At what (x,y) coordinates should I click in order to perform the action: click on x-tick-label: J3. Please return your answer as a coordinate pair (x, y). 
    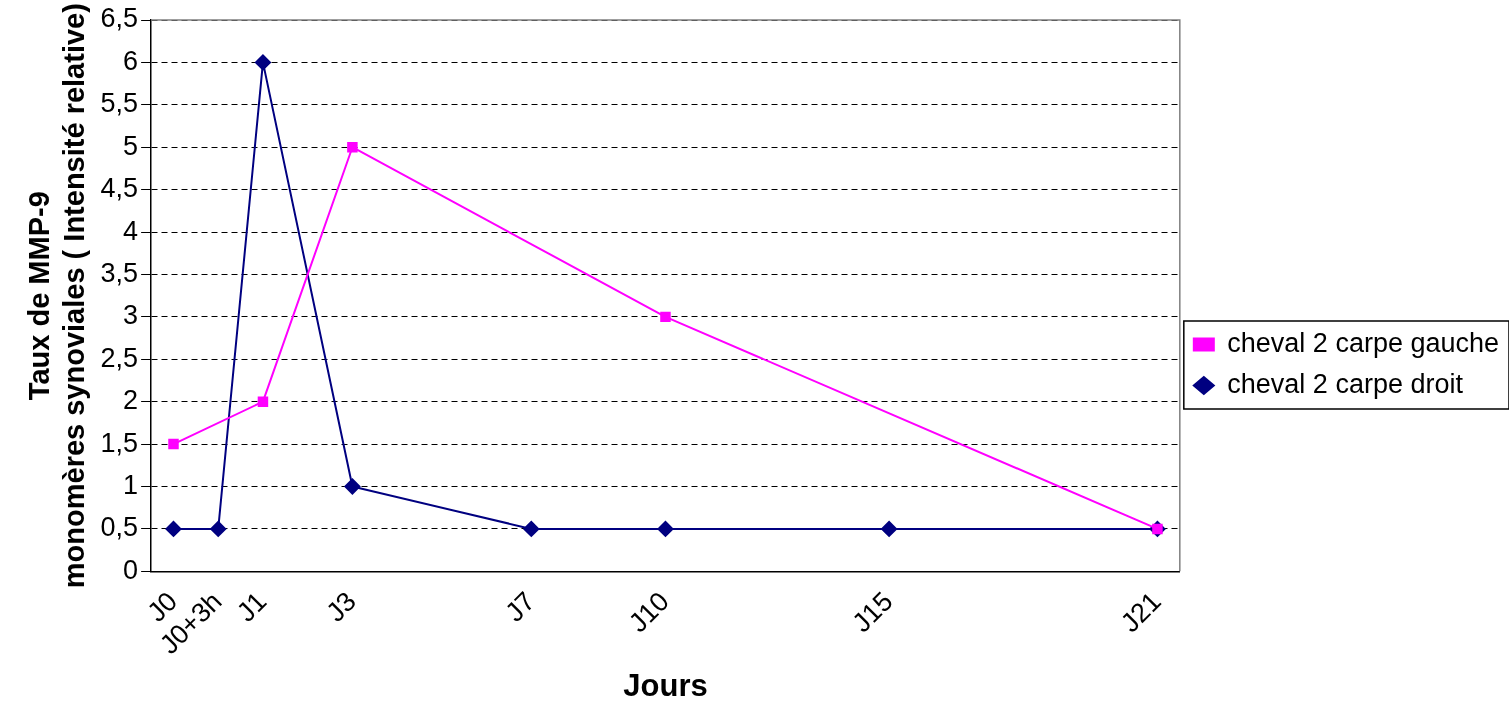
    Looking at the image, I should click on (341, 607).